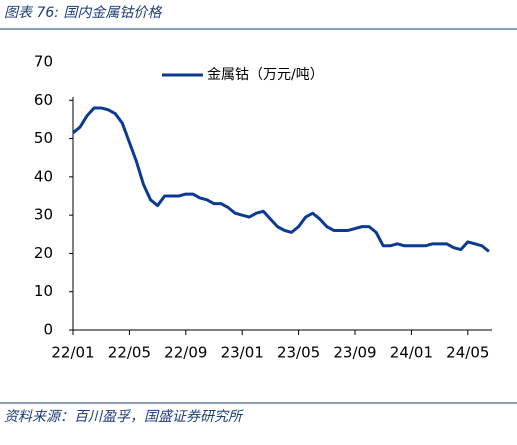 This screenshot has height=445, width=517. What do you see at coordinates (129, 353) in the screenshot?
I see `x-tick-label: 22/05` at bounding box center [129, 353].